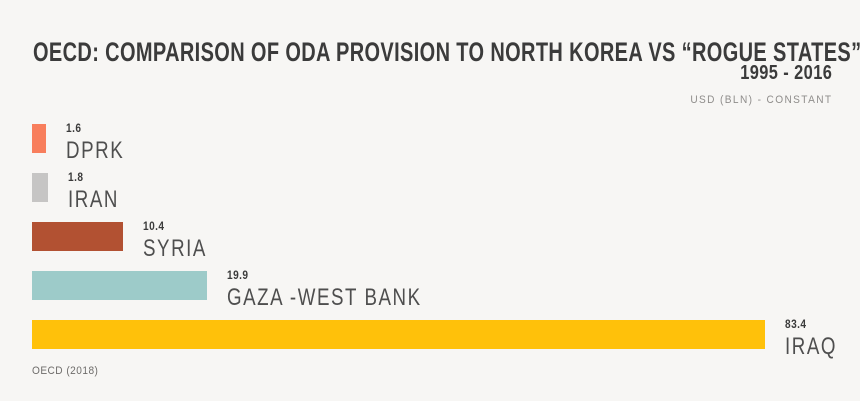 The image size is (860, 401). Describe the element at coordinates (324, 297) in the screenshot. I see `bar-category-label: GAZA -WEST BANK` at that location.